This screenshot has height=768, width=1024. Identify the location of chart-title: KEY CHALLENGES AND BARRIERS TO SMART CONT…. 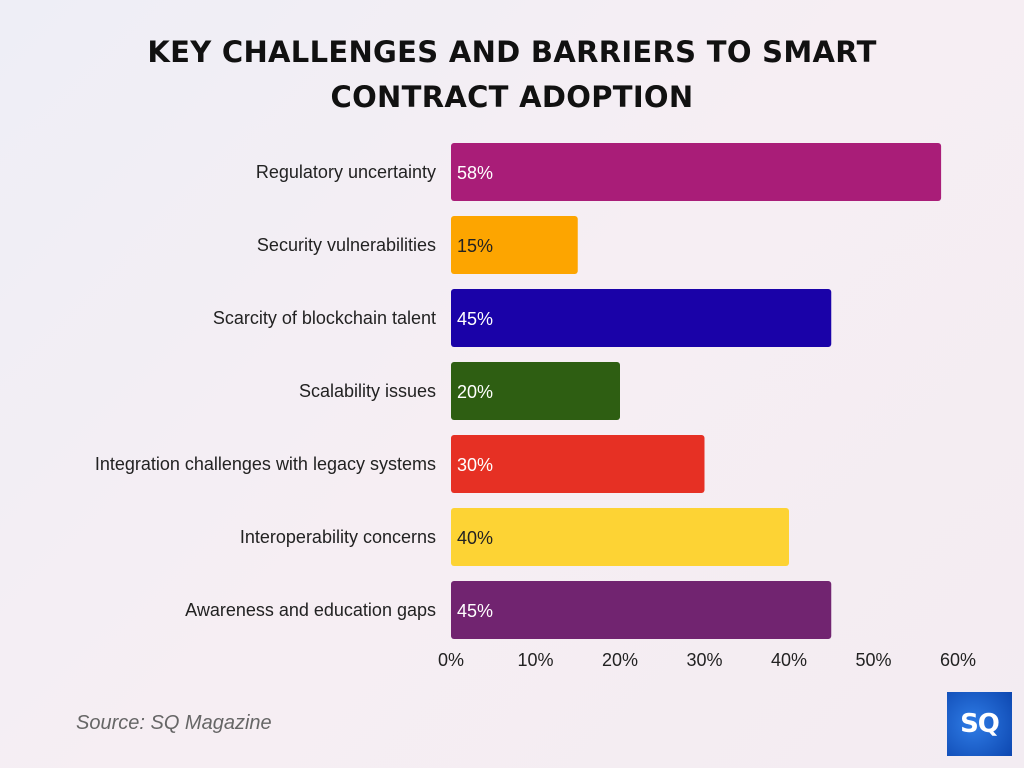
(512, 74).